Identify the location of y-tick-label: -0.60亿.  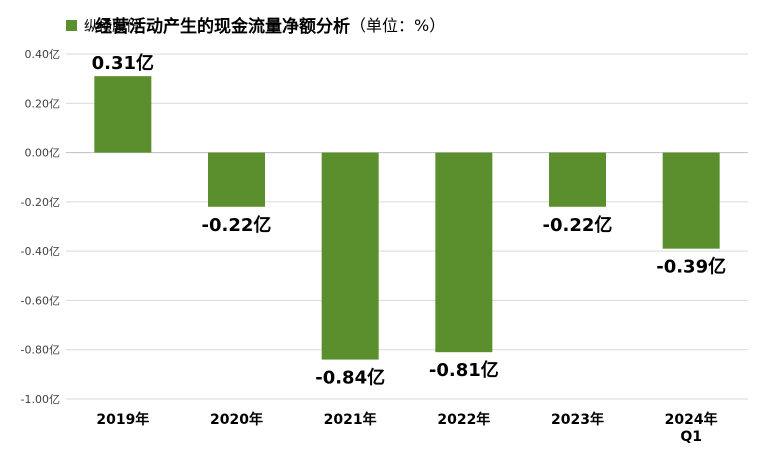
(40, 300).